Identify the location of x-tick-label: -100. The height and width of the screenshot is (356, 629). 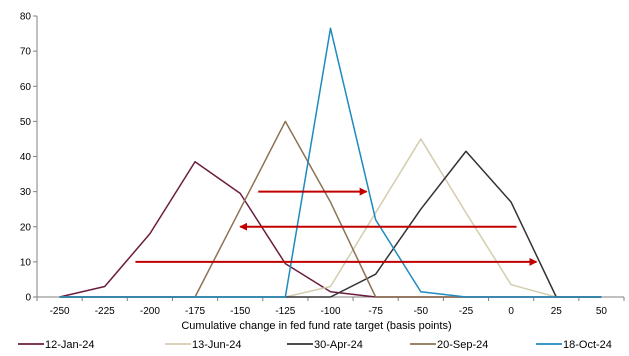
(330, 311).